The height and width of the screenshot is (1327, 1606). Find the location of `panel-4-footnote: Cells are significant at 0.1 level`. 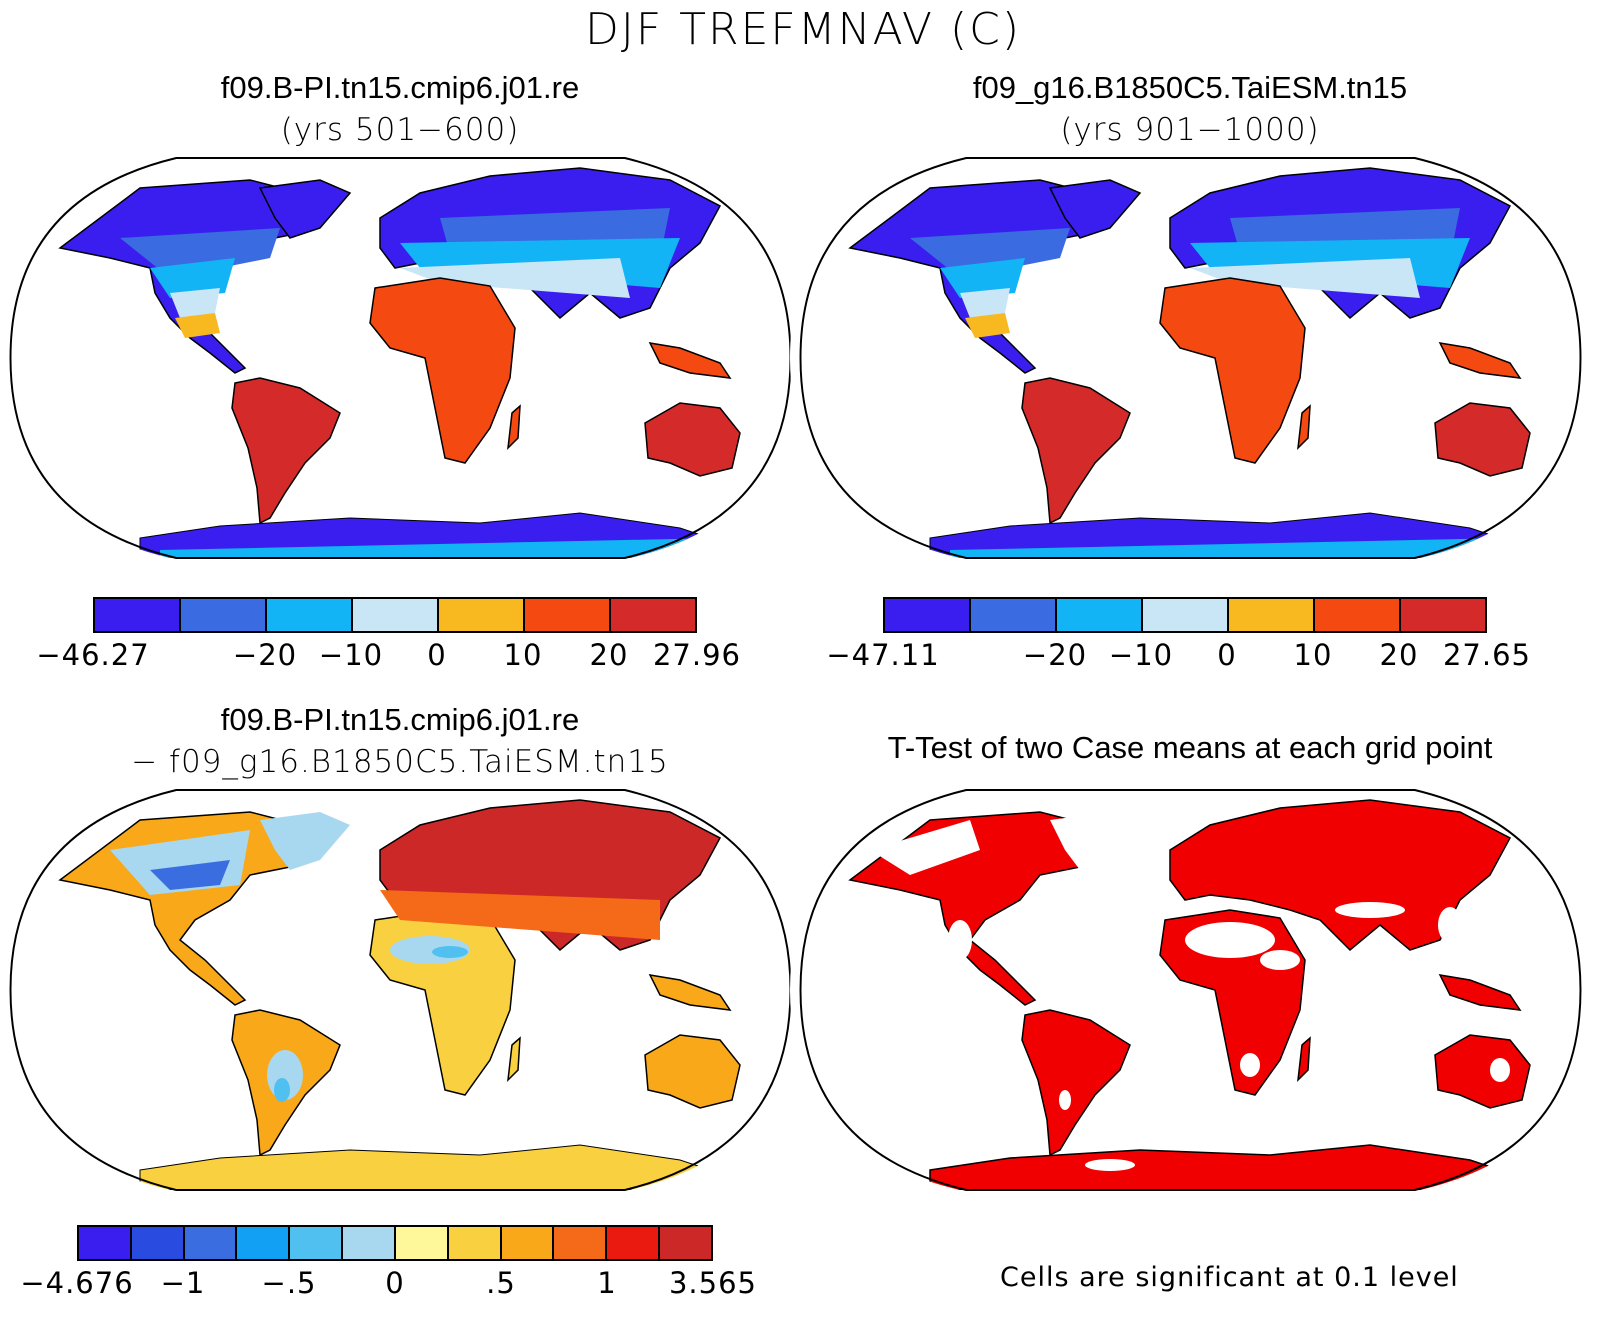

panel-4-footnote: Cells are significant at 0.1 level is located at coordinates (1229, 1277).